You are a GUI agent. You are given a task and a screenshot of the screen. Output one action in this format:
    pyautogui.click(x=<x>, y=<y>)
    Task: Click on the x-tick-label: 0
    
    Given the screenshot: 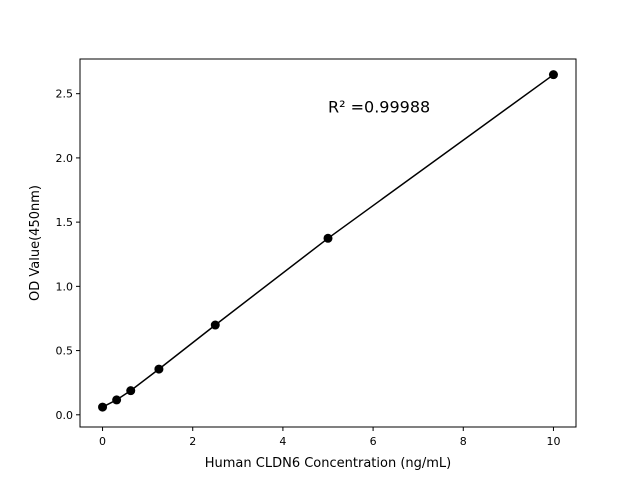 What is the action you would take?
    pyautogui.click(x=102, y=441)
    